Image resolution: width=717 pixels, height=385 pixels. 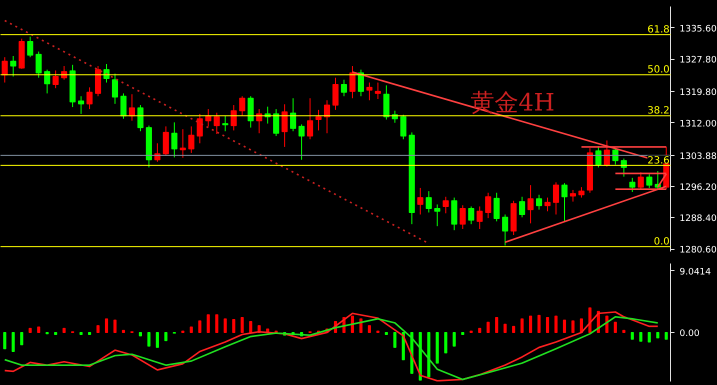 What do you see at coordinates (658, 111) in the screenshot?
I see `annotation: 38.2` at bounding box center [658, 111].